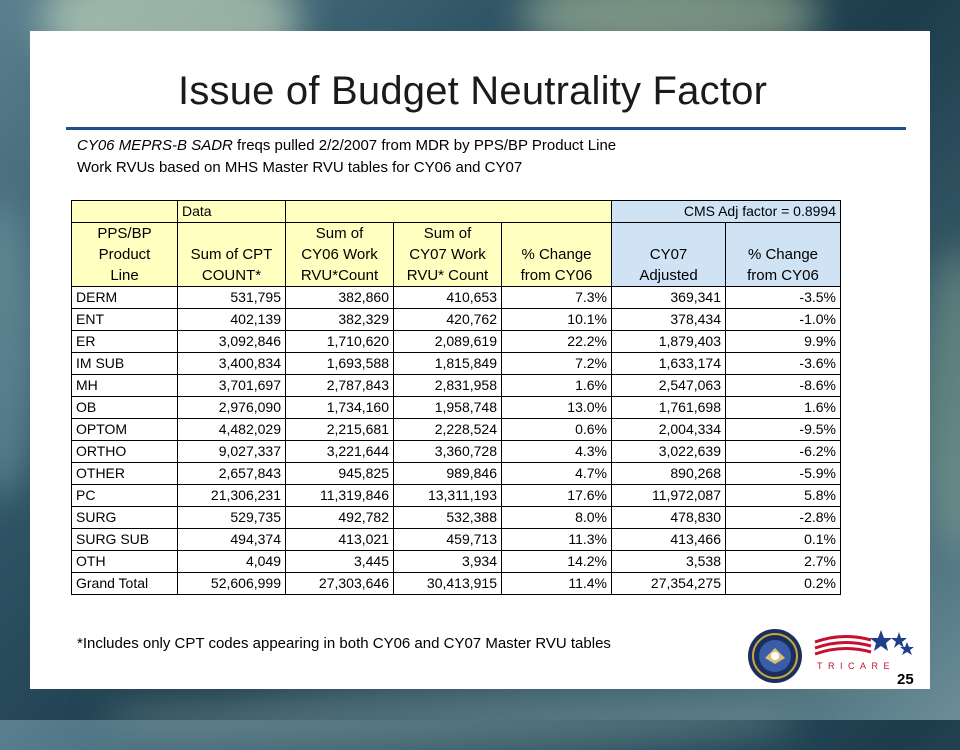 This screenshot has width=960, height=750. I want to click on value-cell: 1.6%, so click(783, 407).